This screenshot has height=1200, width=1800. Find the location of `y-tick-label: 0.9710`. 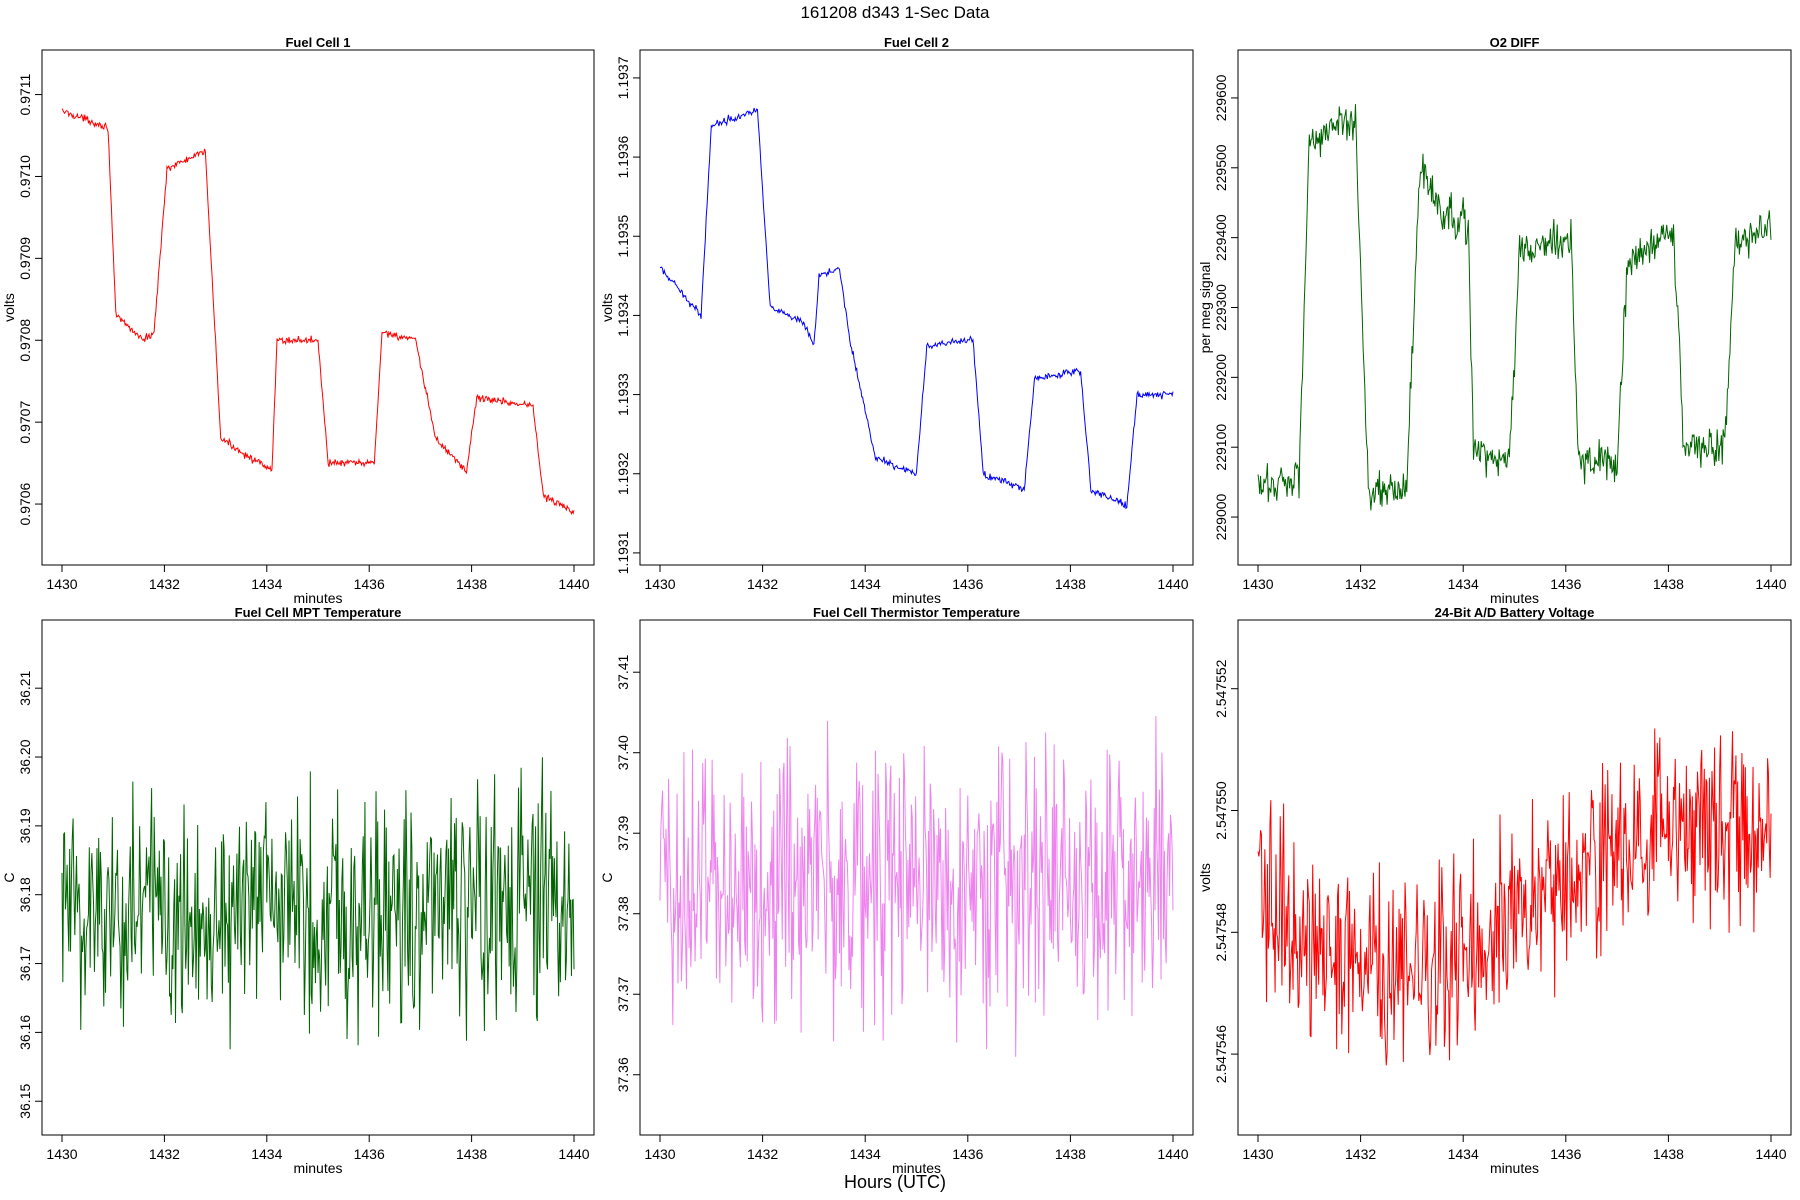

y-tick-label: 0.9710 is located at coordinates (25, 176).